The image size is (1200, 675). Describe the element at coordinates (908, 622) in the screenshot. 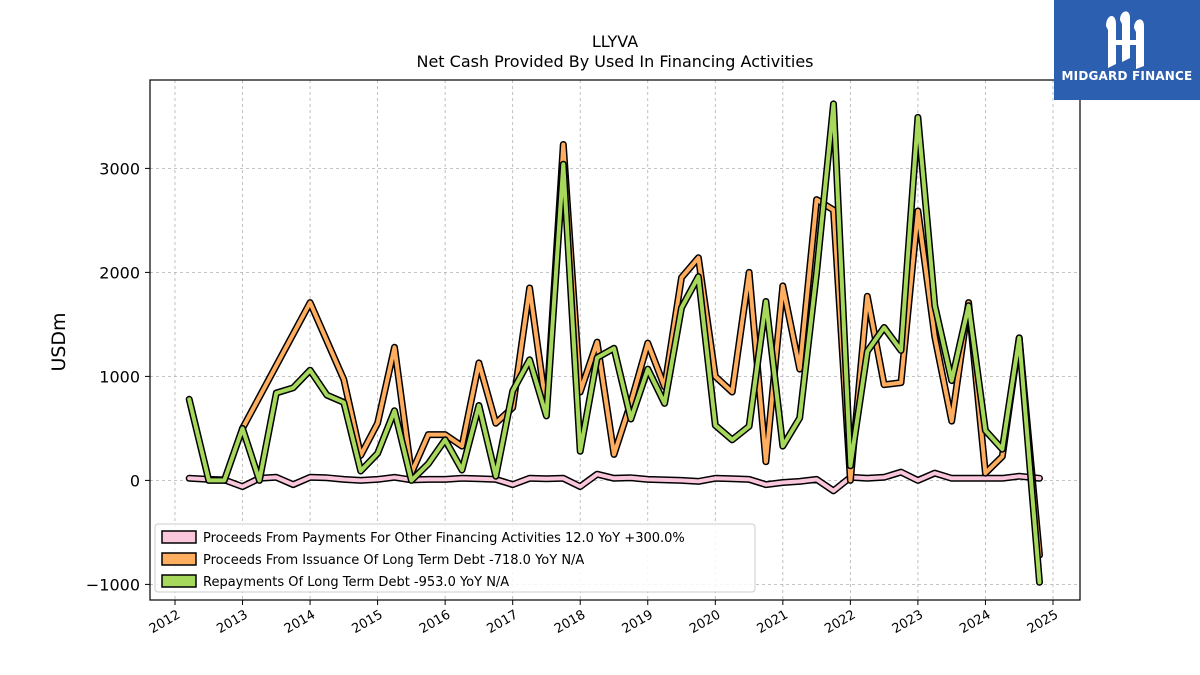

I see `x-tick-label: 2023` at that location.